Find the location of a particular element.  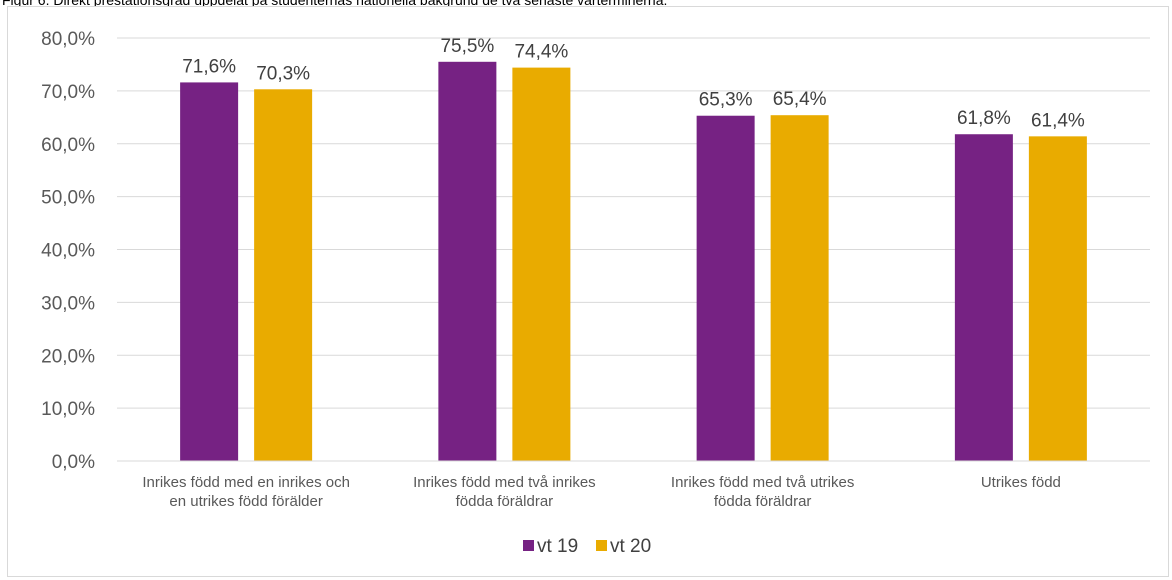

legend-label: vt 19 is located at coordinates (557, 546).